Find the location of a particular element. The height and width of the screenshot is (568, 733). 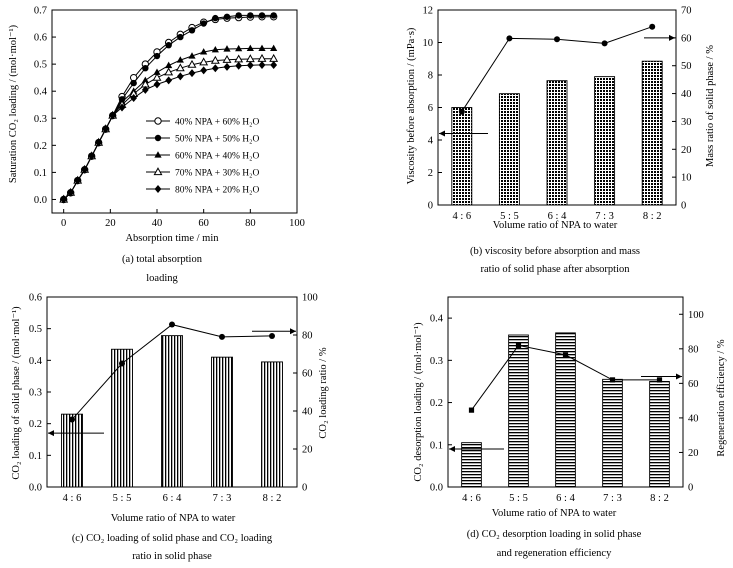

panel-d-left-axis-arrow-head is located at coordinates (452, 449).